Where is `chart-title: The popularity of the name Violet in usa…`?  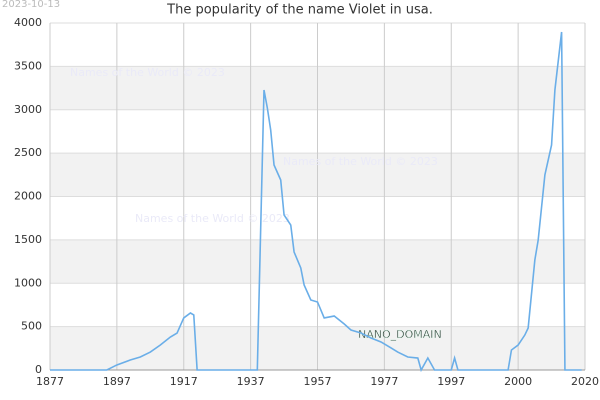 chart-title: The popularity of the name Violet in usa… is located at coordinates (299, 10).